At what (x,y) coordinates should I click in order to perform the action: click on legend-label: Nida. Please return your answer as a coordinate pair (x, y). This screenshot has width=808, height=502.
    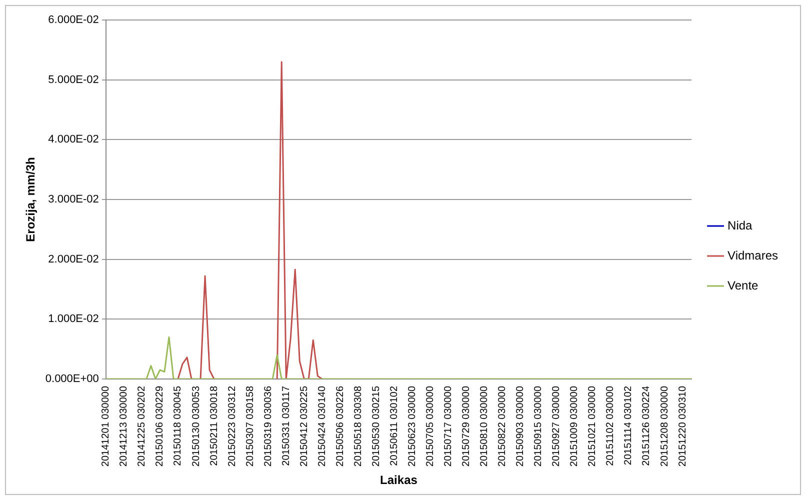
    Looking at the image, I should click on (740, 225).